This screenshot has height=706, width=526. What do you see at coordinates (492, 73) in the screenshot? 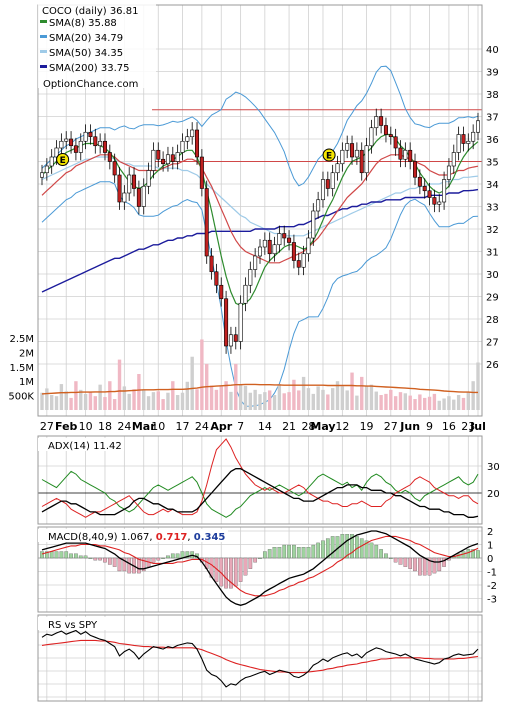
I see `price-tick-label: 39` at bounding box center [492, 73].